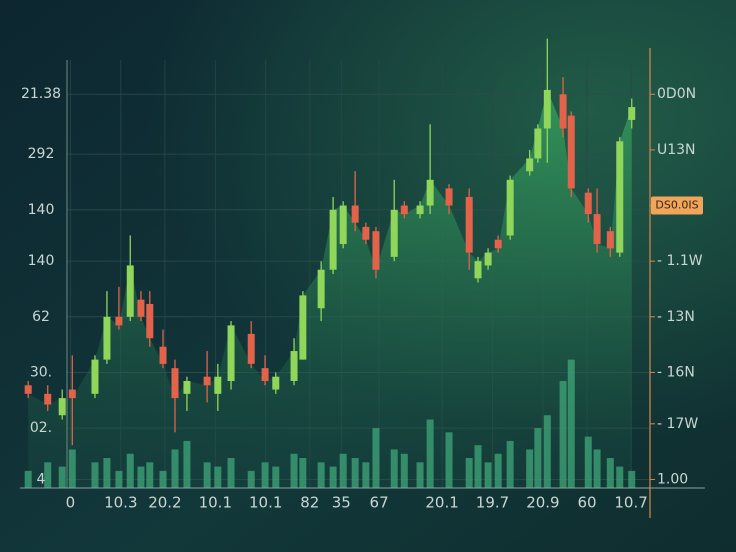  Describe the element at coordinates (41, 317) in the screenshot. I see `y-tick-label: 62` at that location.